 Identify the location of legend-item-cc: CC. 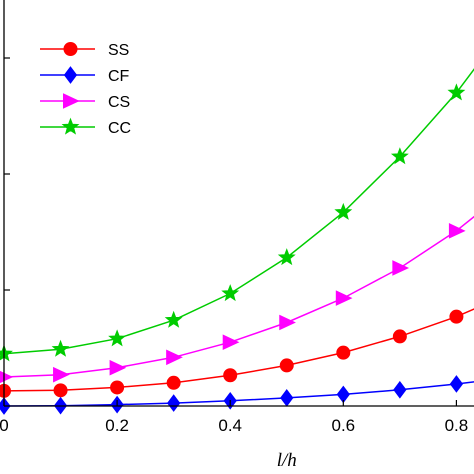
(85, 127).